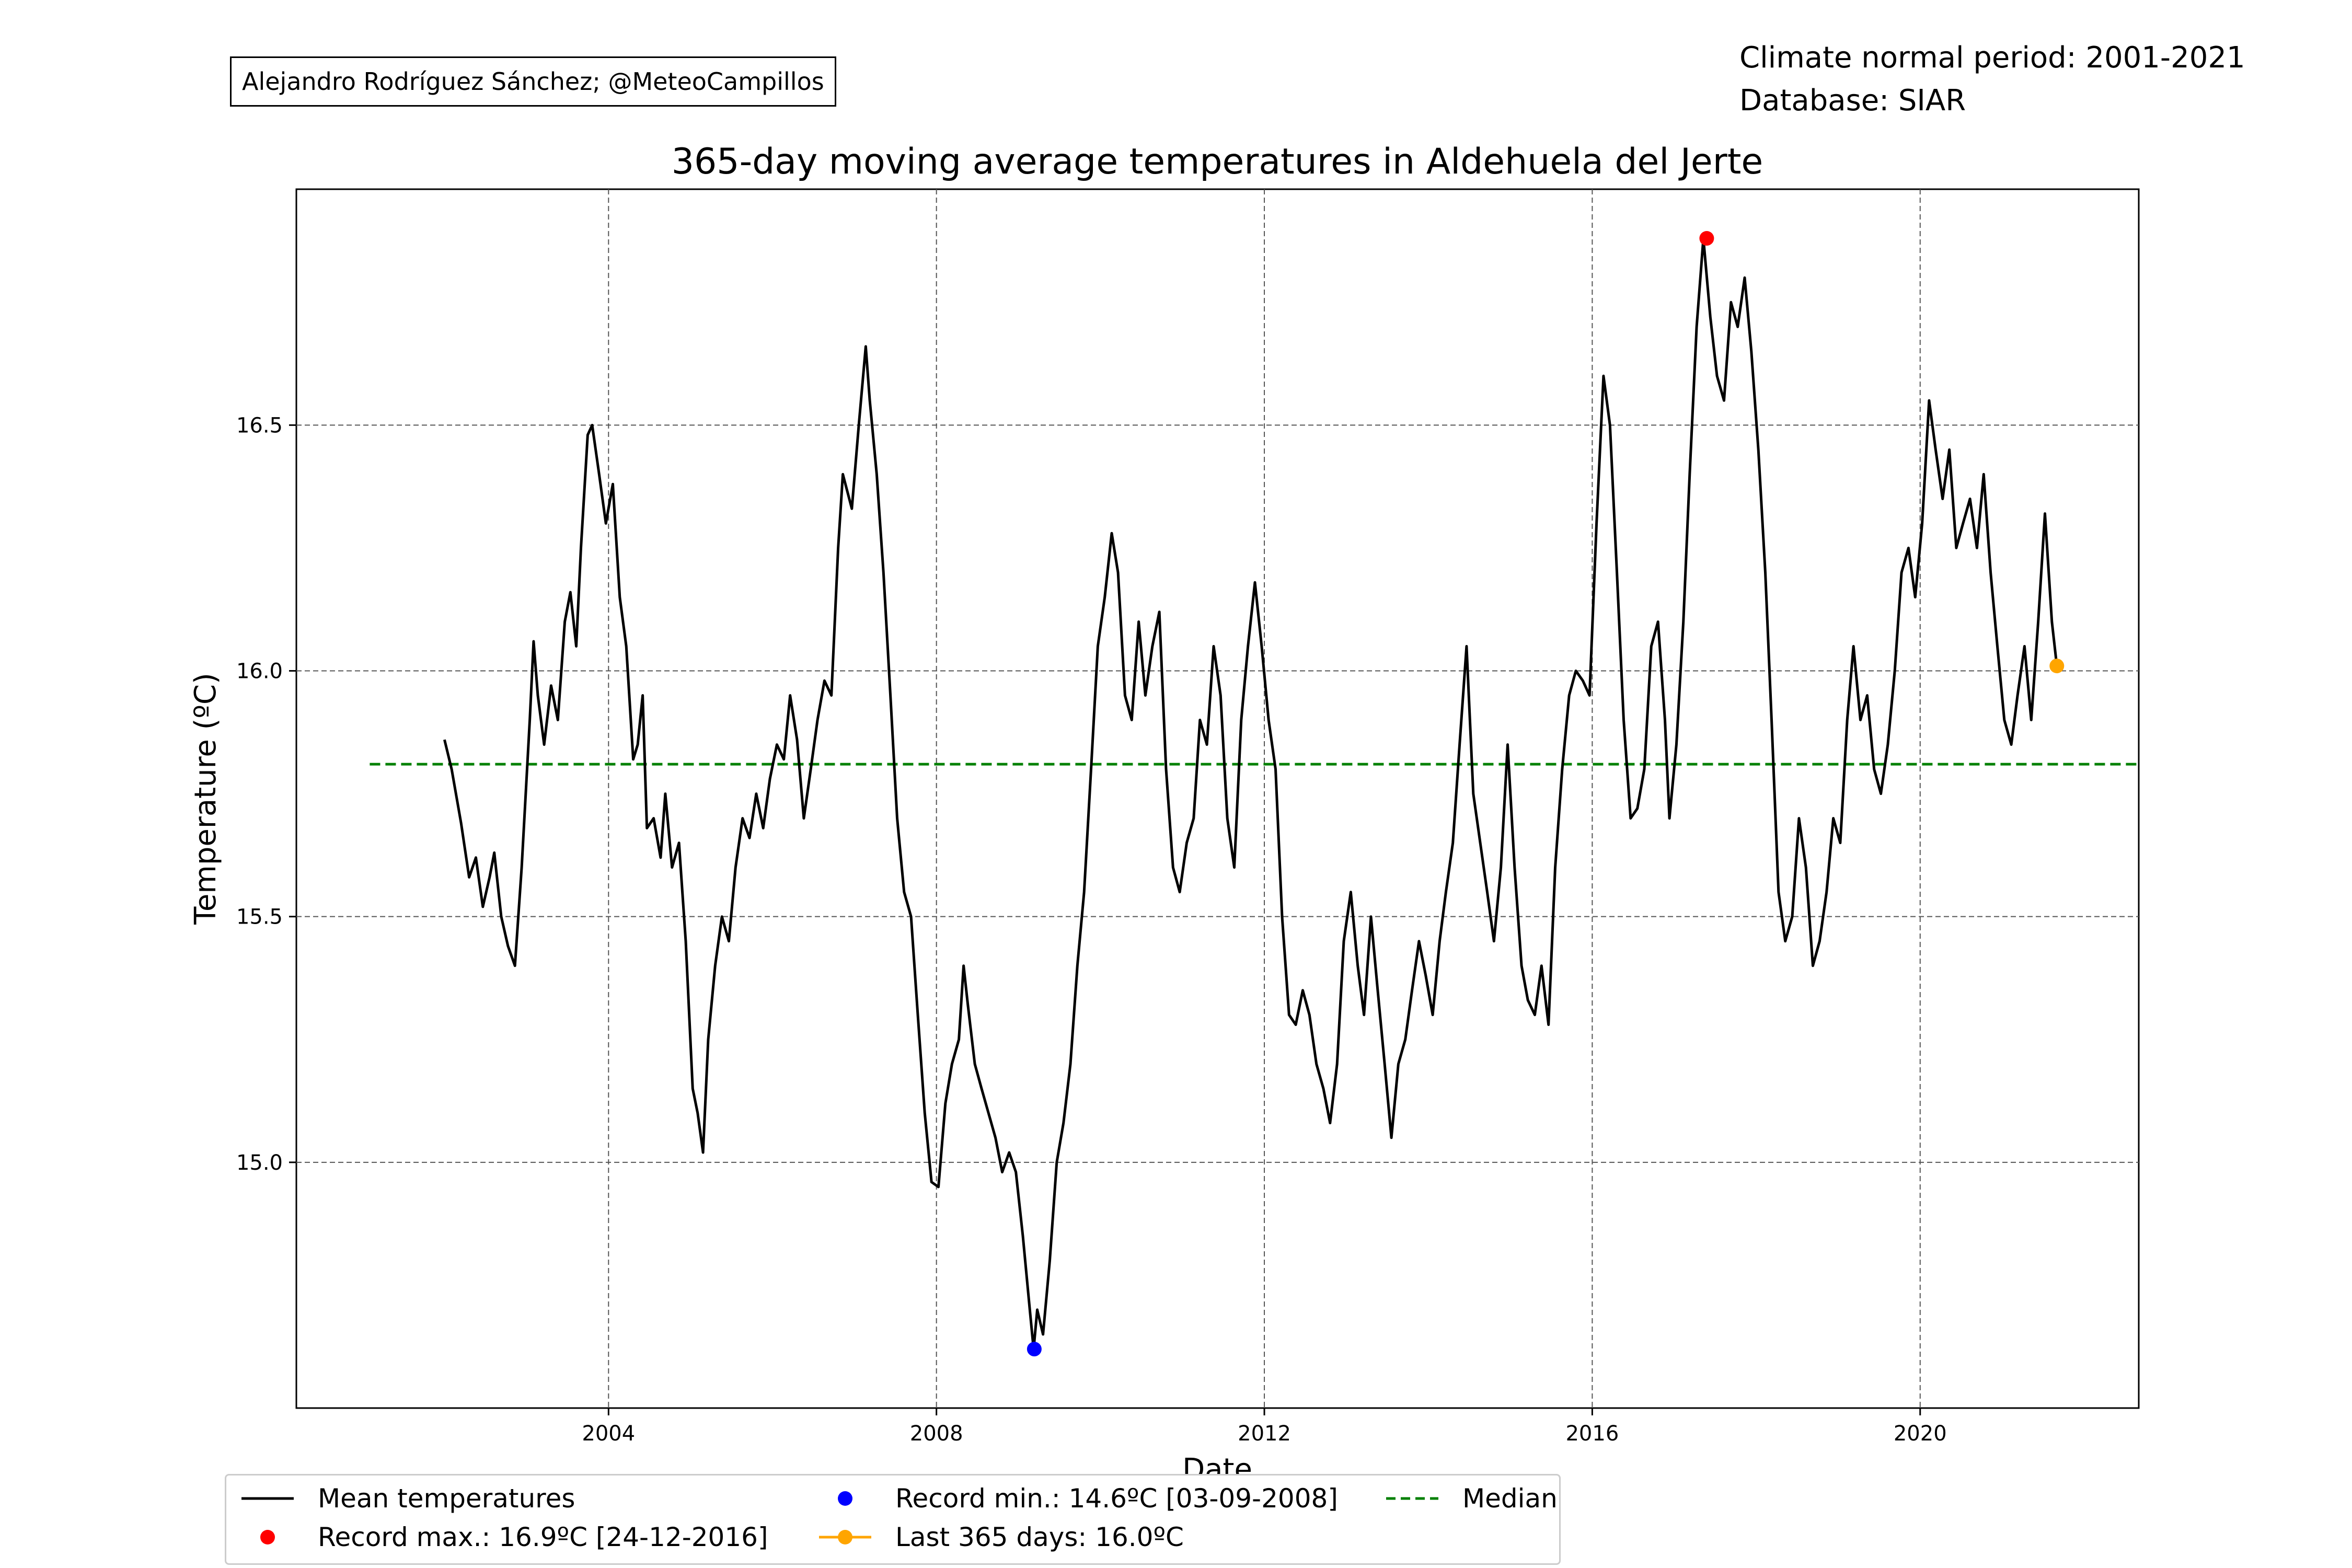 The width and height of the screenshot is (2352, 1568). Describe the element at coordinates (267, 1498) in the screenshot. I see `legend-line-swatch` at that location.